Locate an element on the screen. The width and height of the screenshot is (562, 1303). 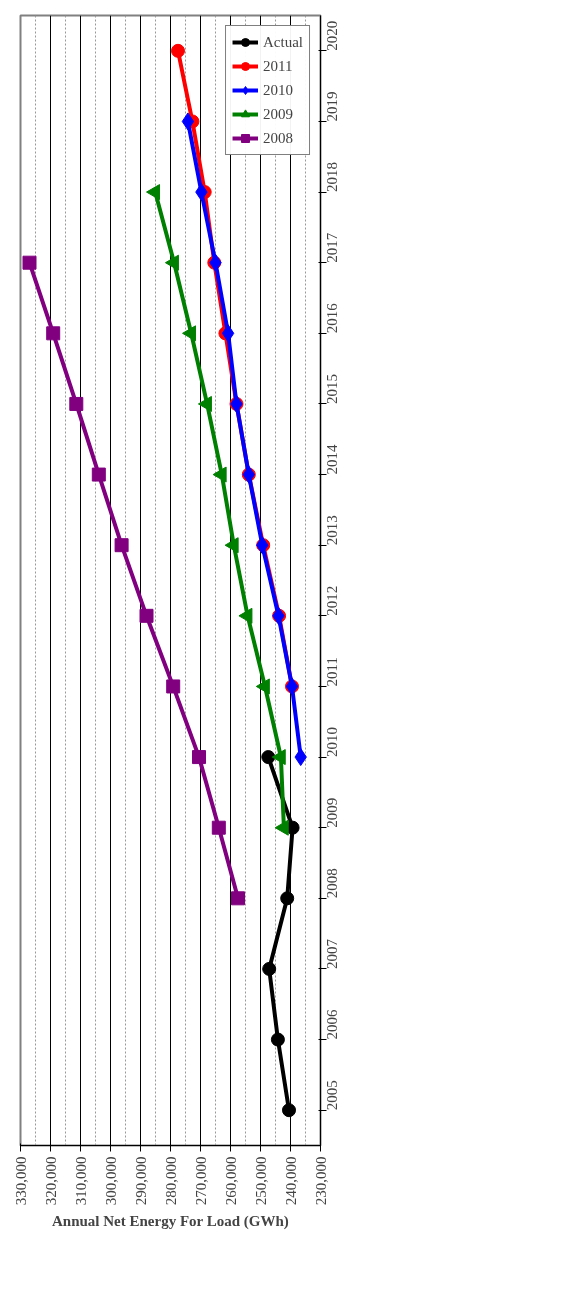
y-tick-label: 2008 is located at coordinates (331, 883).